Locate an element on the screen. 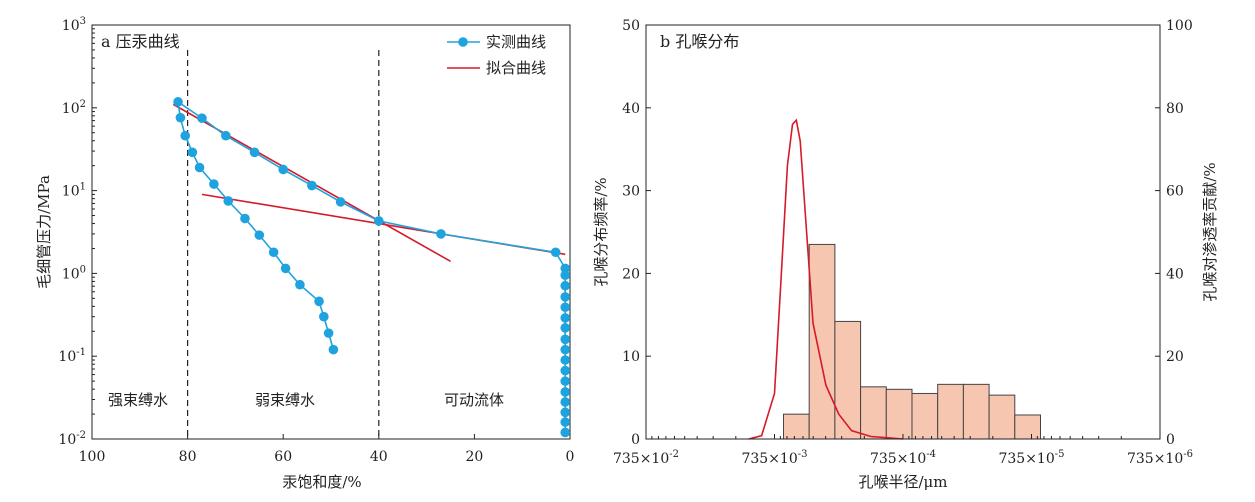 The image size is (1255, 502). b-y-tick-label-5: 50 is located at coordinates (631, 26).